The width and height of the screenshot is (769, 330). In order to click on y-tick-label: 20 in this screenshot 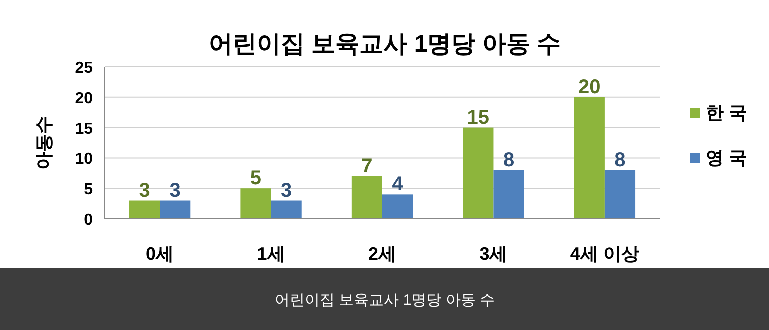, I will do `click(84, 99)`.